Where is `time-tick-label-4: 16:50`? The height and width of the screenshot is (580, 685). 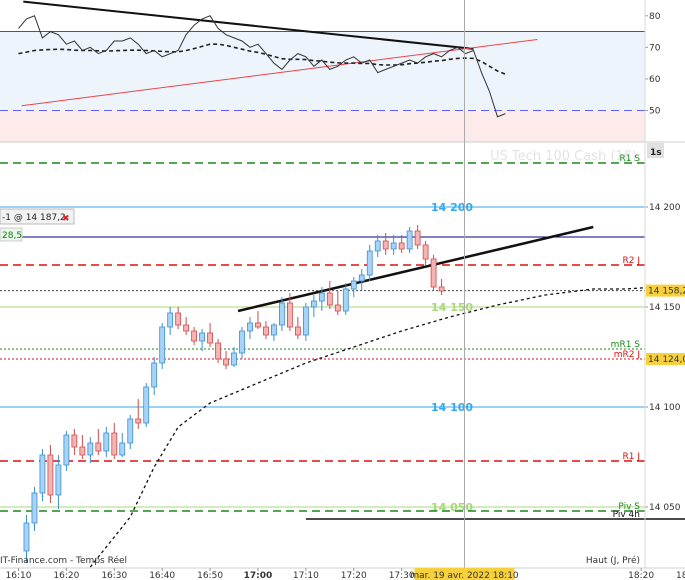
time-tick-label-4: 16:50 is located at coordinates (210, 575).